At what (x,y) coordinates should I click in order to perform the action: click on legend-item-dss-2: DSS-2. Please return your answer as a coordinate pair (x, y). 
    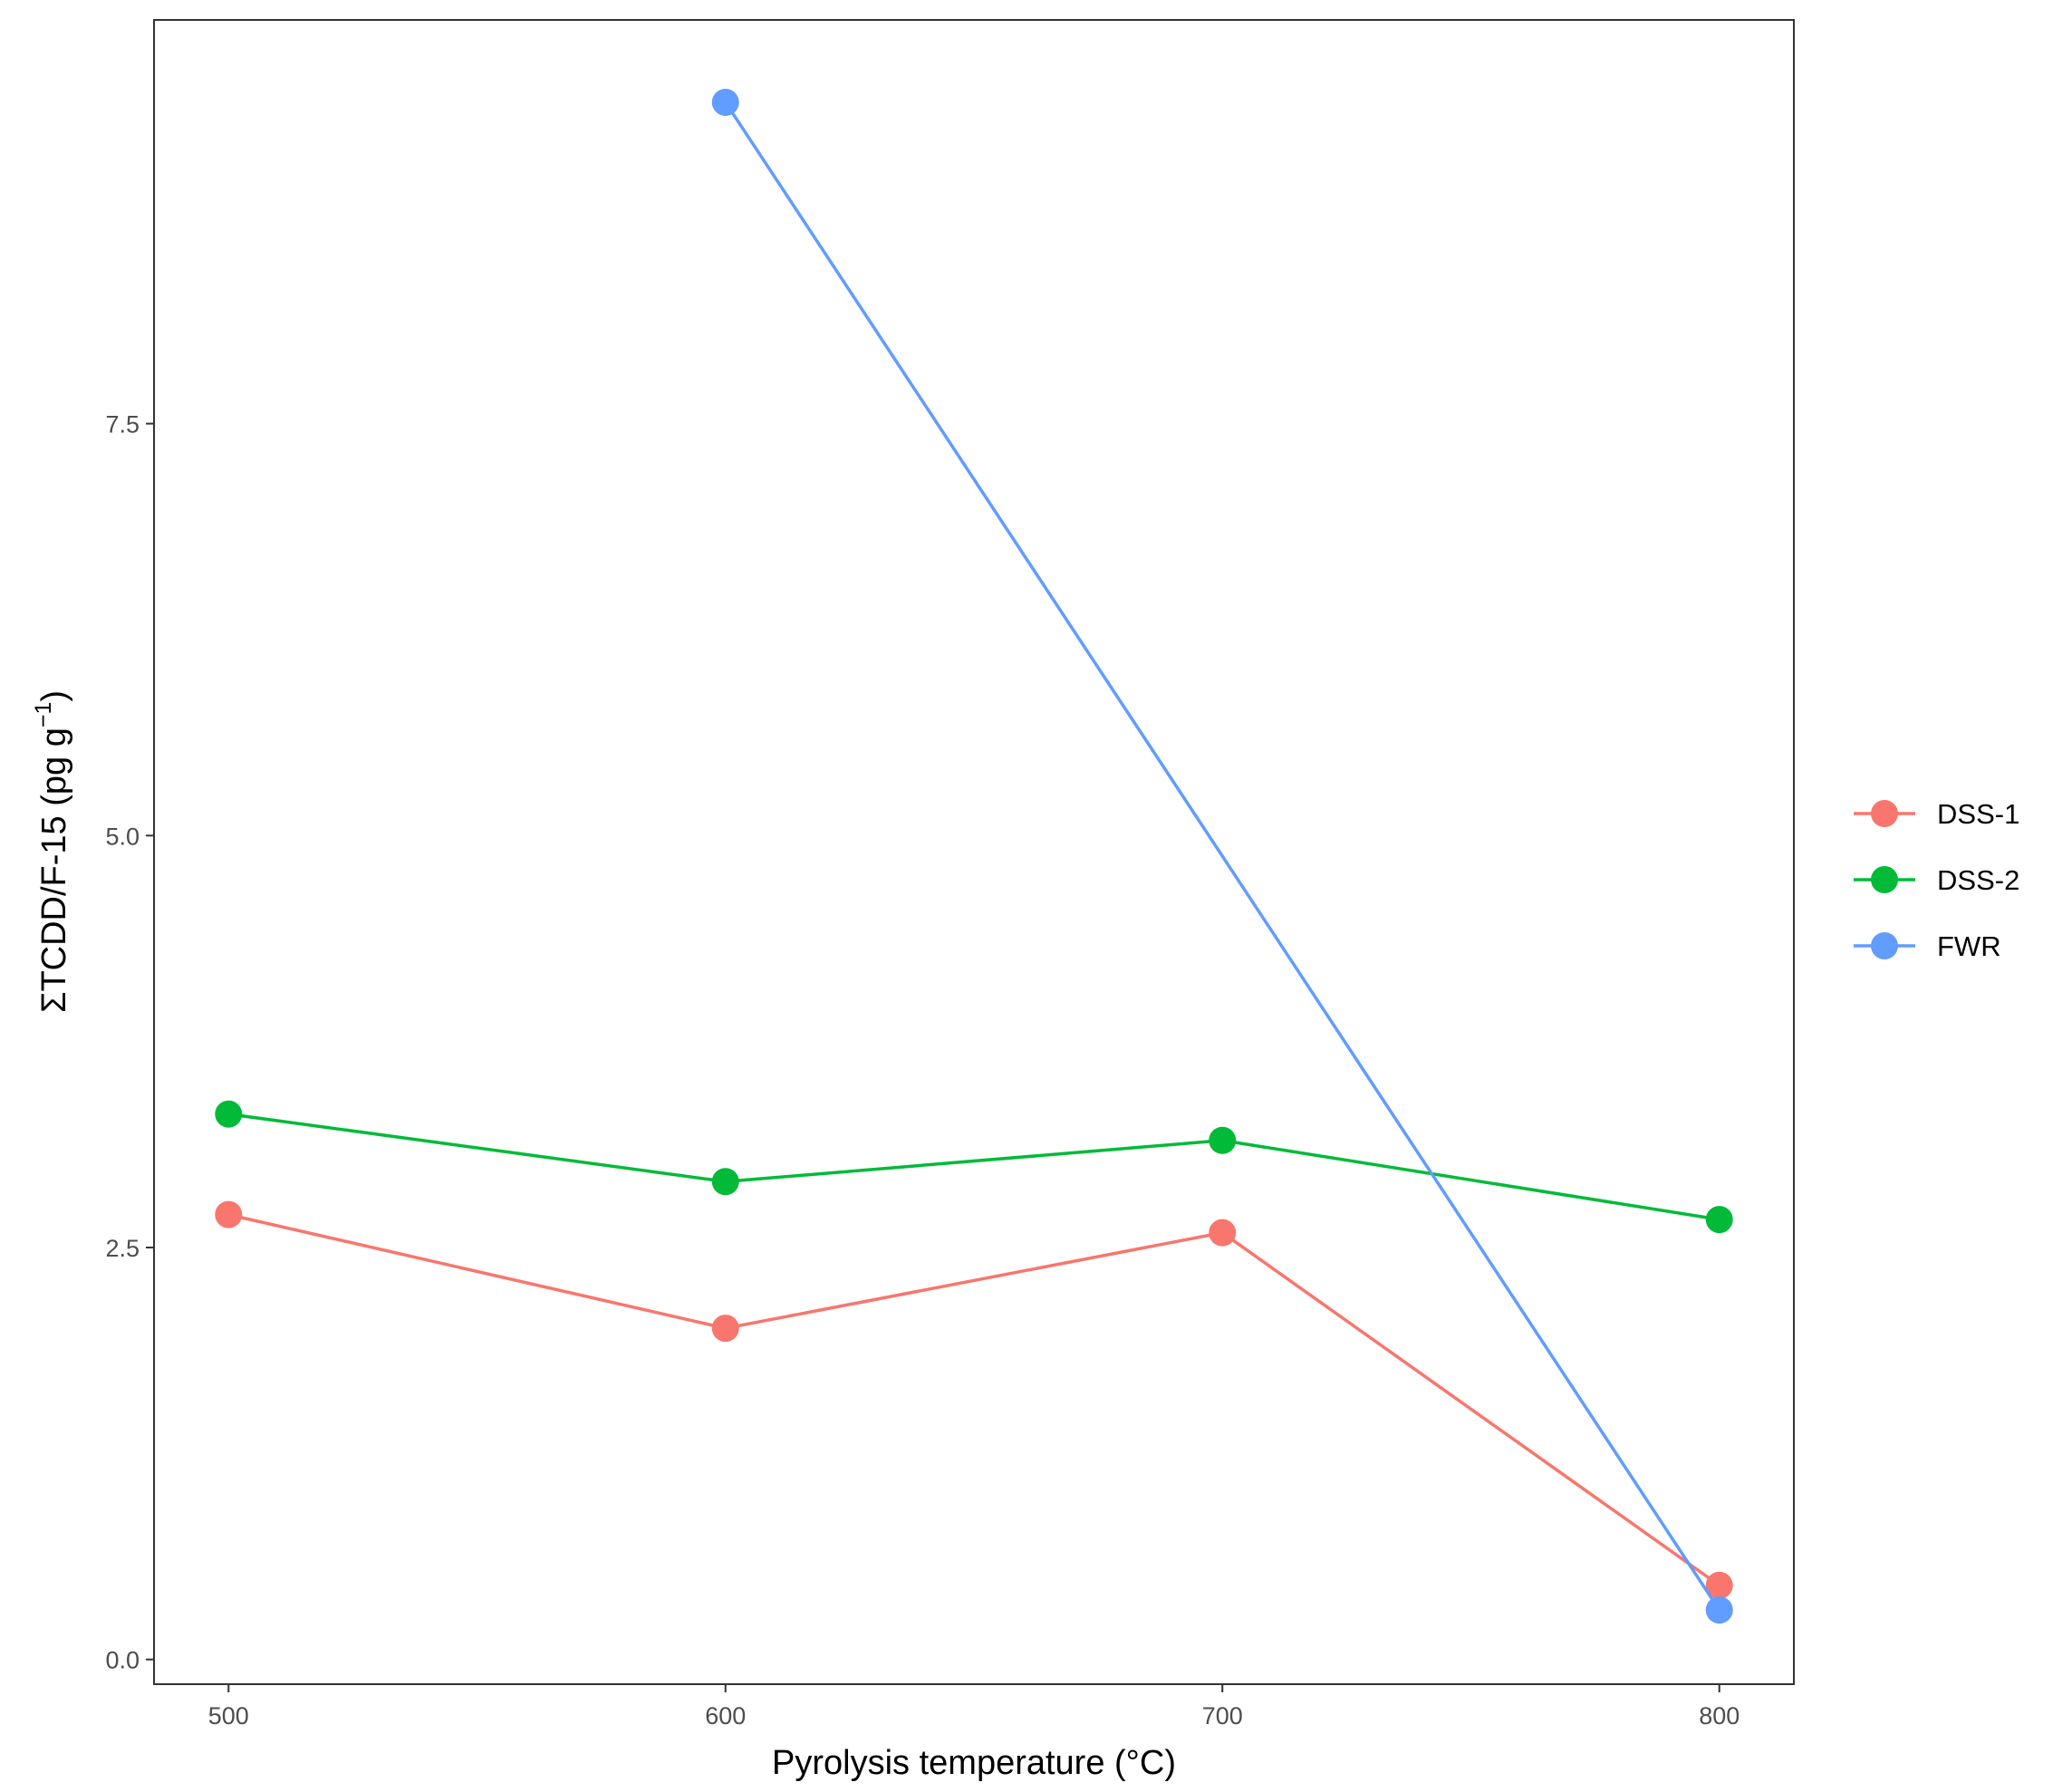
    Looking at the image, I should click on (1936, 880).